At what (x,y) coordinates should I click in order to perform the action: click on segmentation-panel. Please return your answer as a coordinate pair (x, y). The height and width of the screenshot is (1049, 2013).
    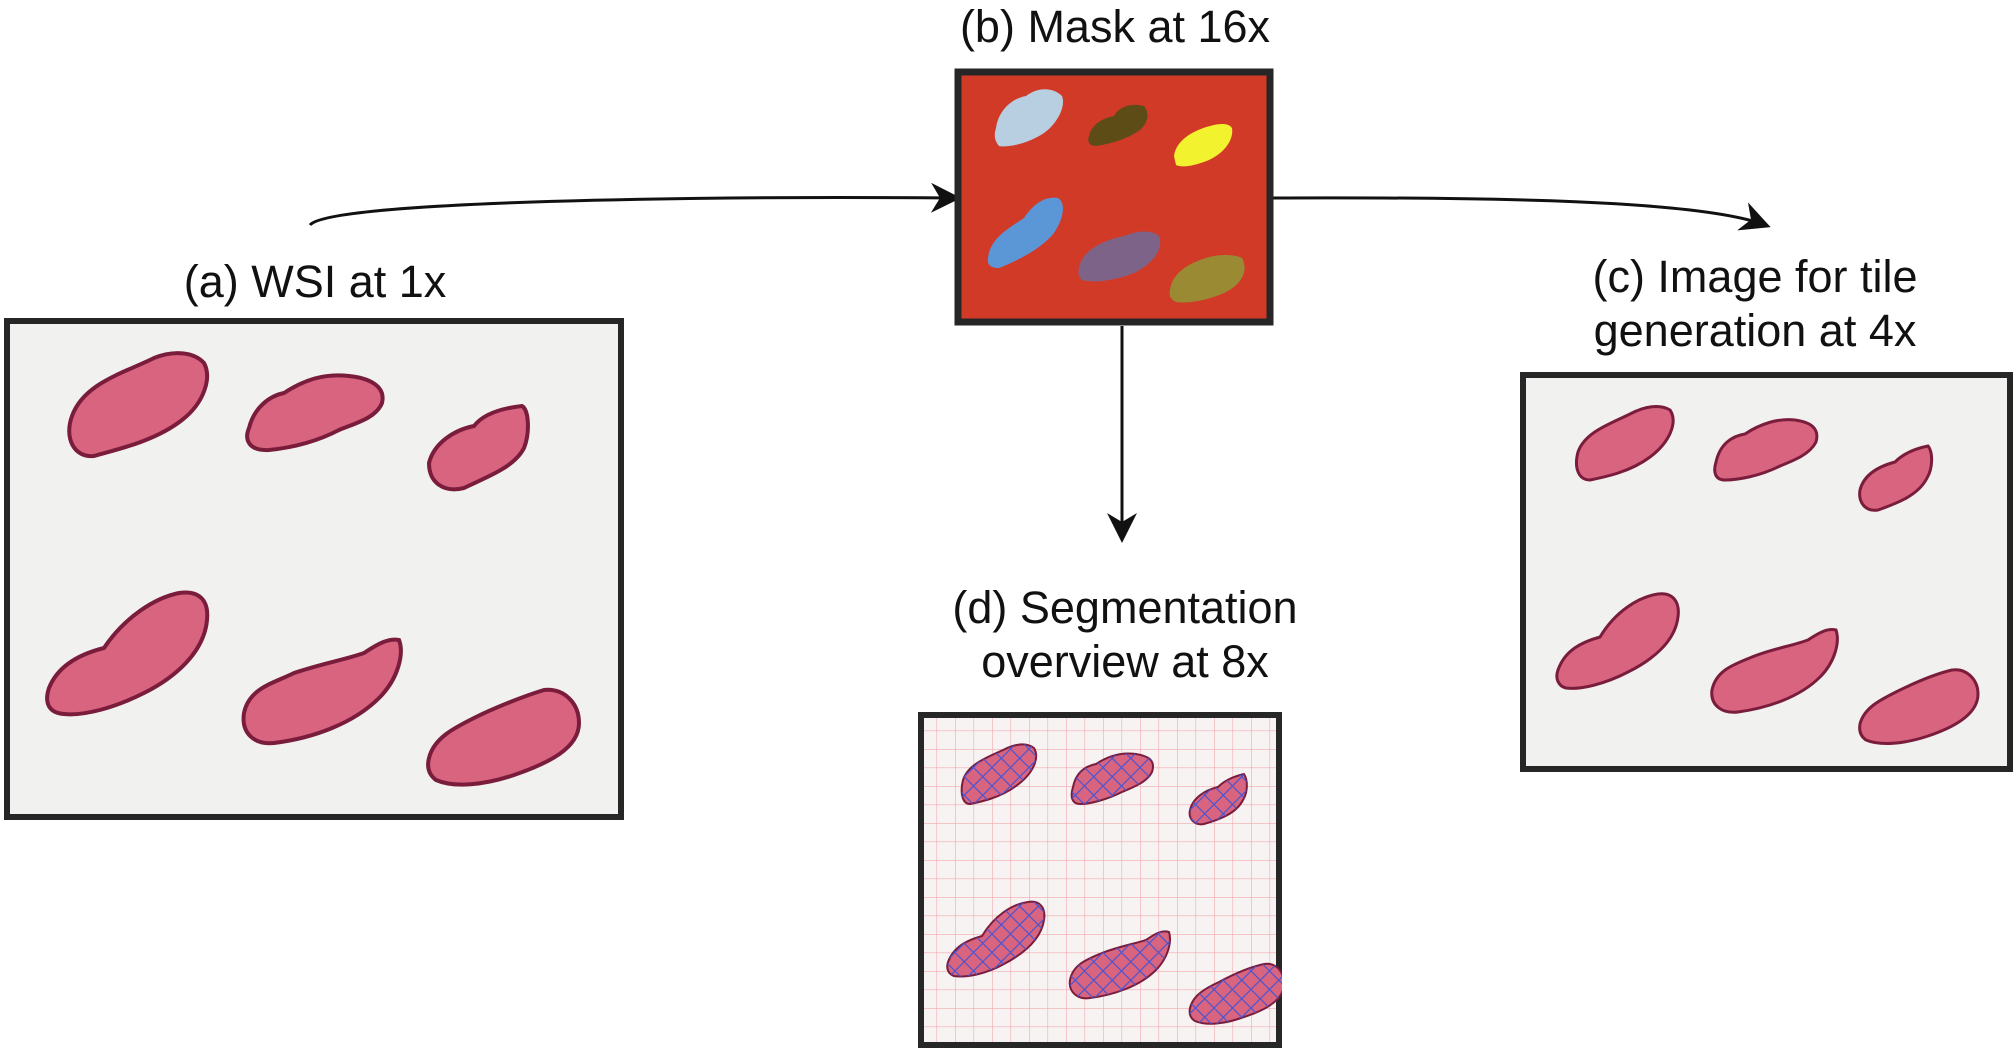
    Looking at the image, I should click on (1100, 880).